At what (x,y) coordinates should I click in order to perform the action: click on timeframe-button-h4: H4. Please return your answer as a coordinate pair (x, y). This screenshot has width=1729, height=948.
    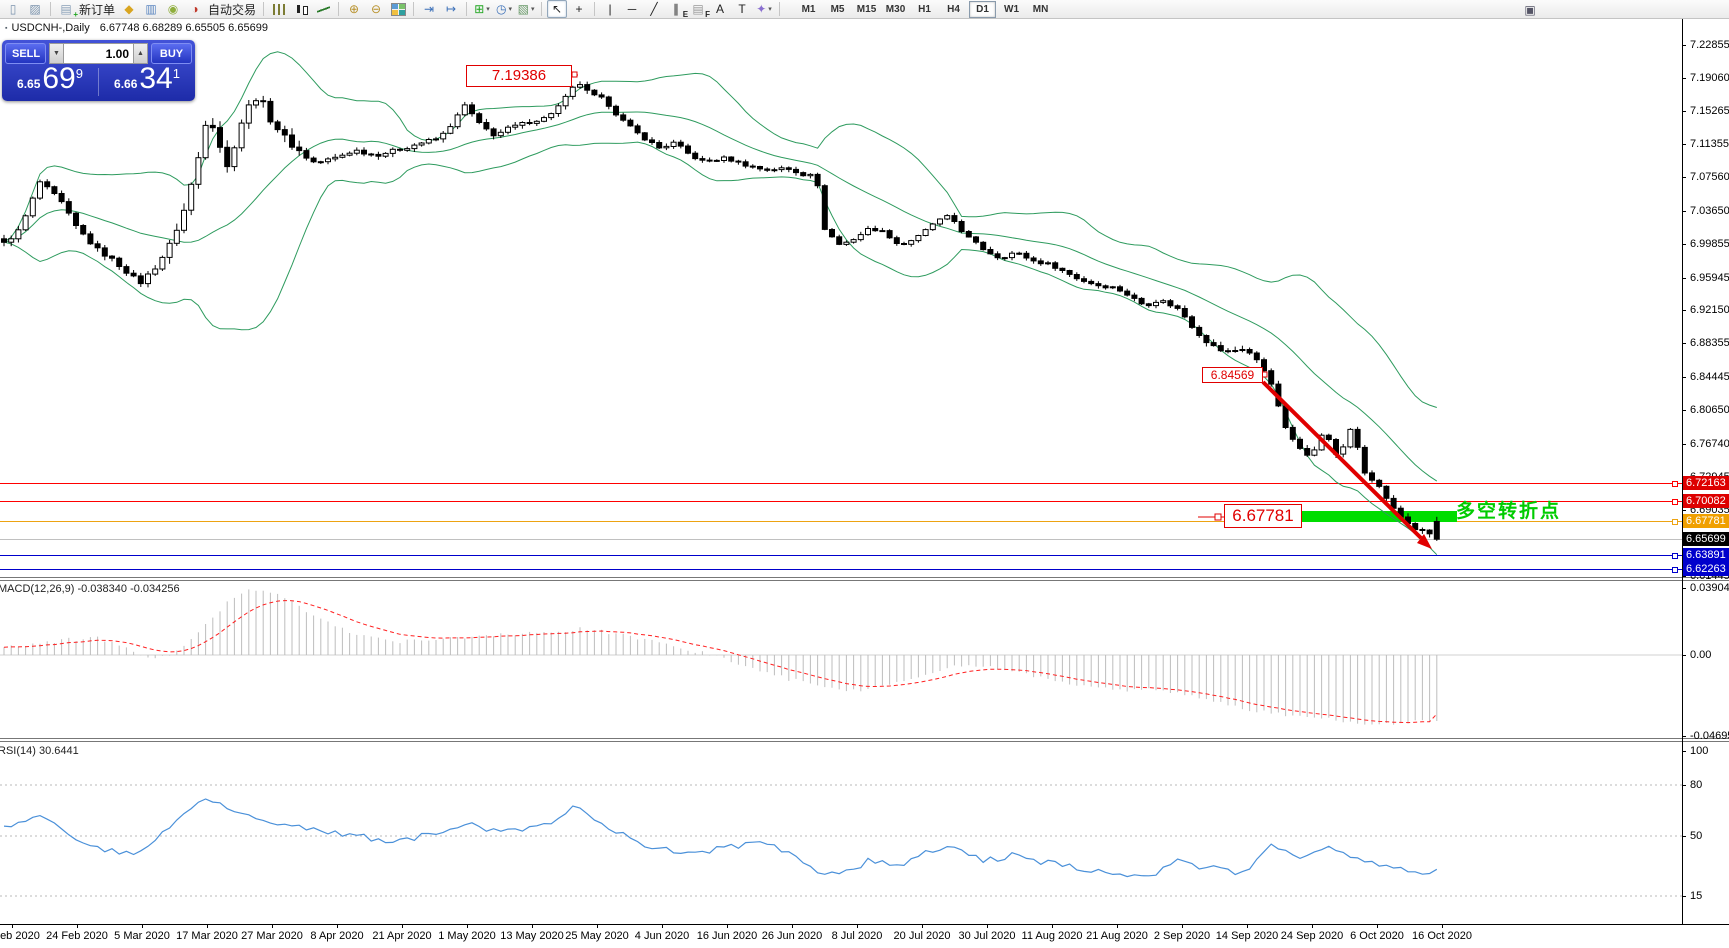
    Looking at the image, I should click on (953, 9).